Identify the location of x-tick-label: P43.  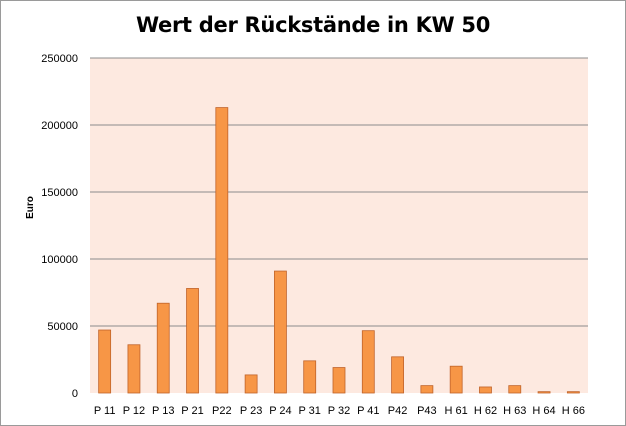
(427, 411).